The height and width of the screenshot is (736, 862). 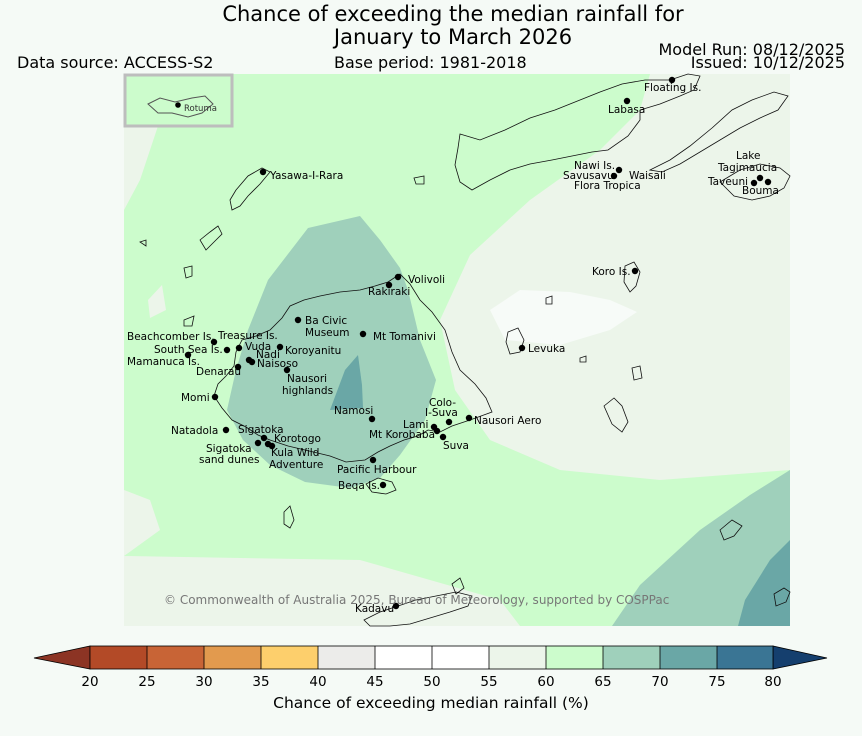 What do you see at coordinates (430, 62) in the screenshot?
I see `base-period-label: Base period: 1981-2018` at bounding box center [430, 62].